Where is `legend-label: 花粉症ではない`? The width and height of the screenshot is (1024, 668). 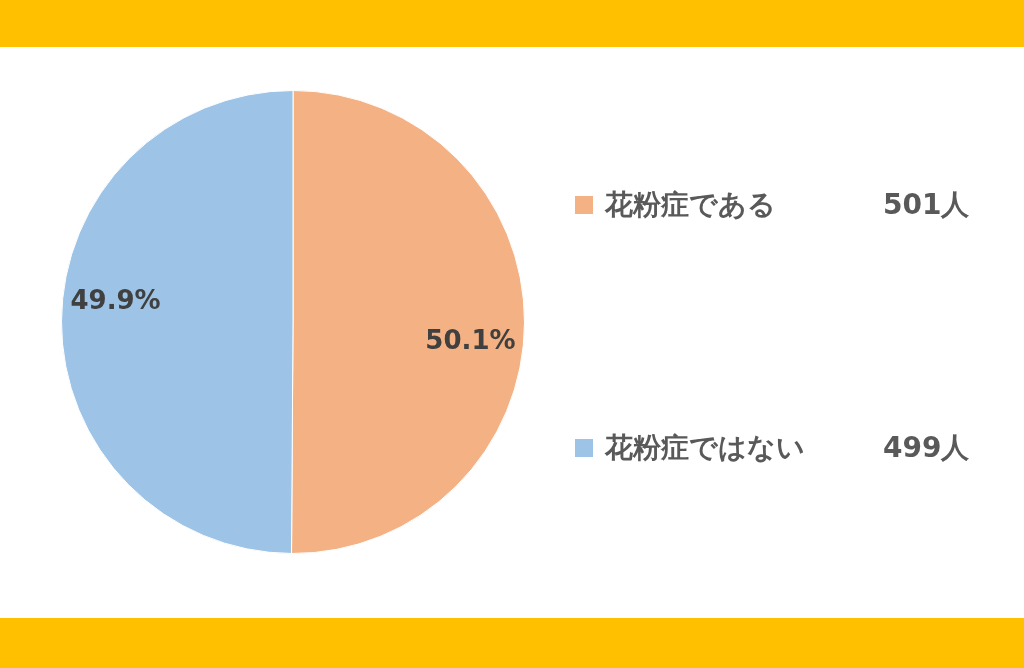
legend-label: 花粉症ではない is located at coordinates (705, 448).